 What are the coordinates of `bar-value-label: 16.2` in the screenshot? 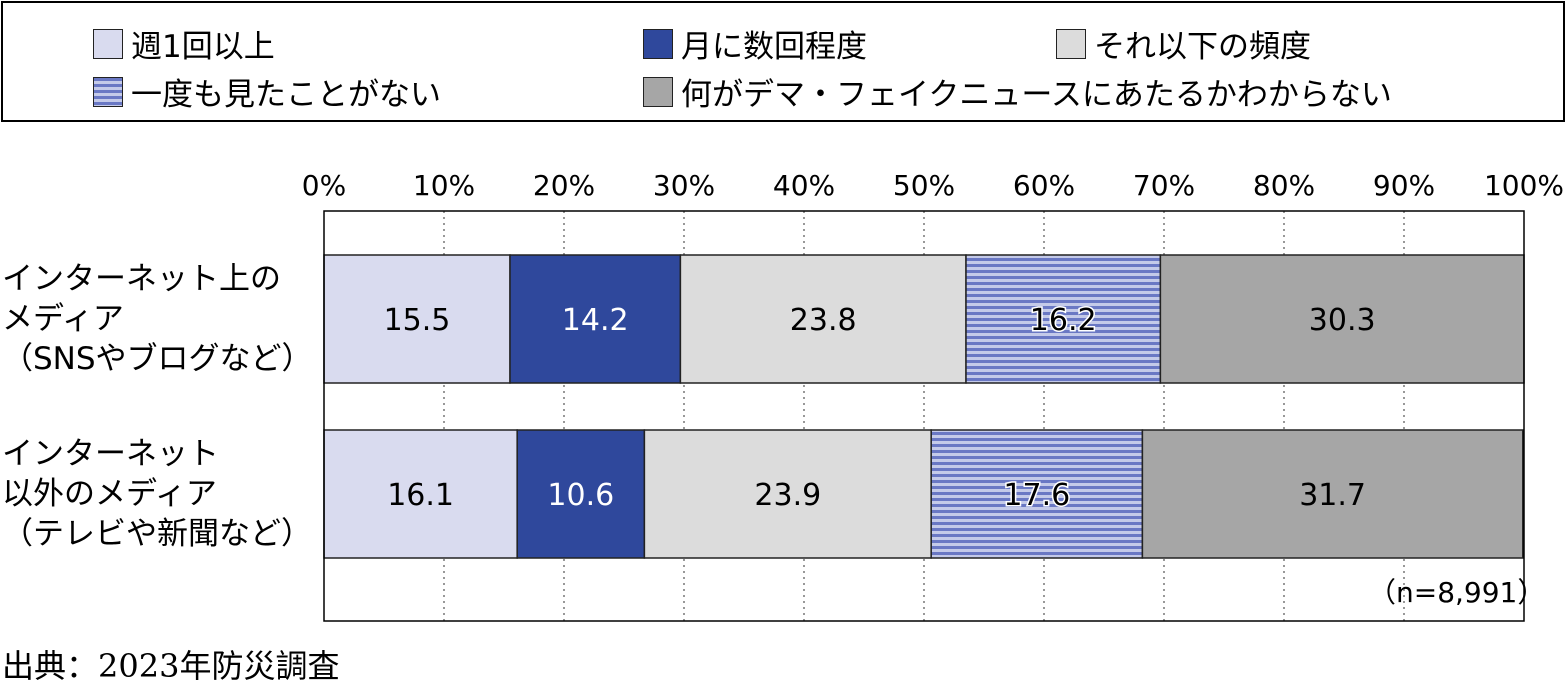 It's located at (1063, 320).